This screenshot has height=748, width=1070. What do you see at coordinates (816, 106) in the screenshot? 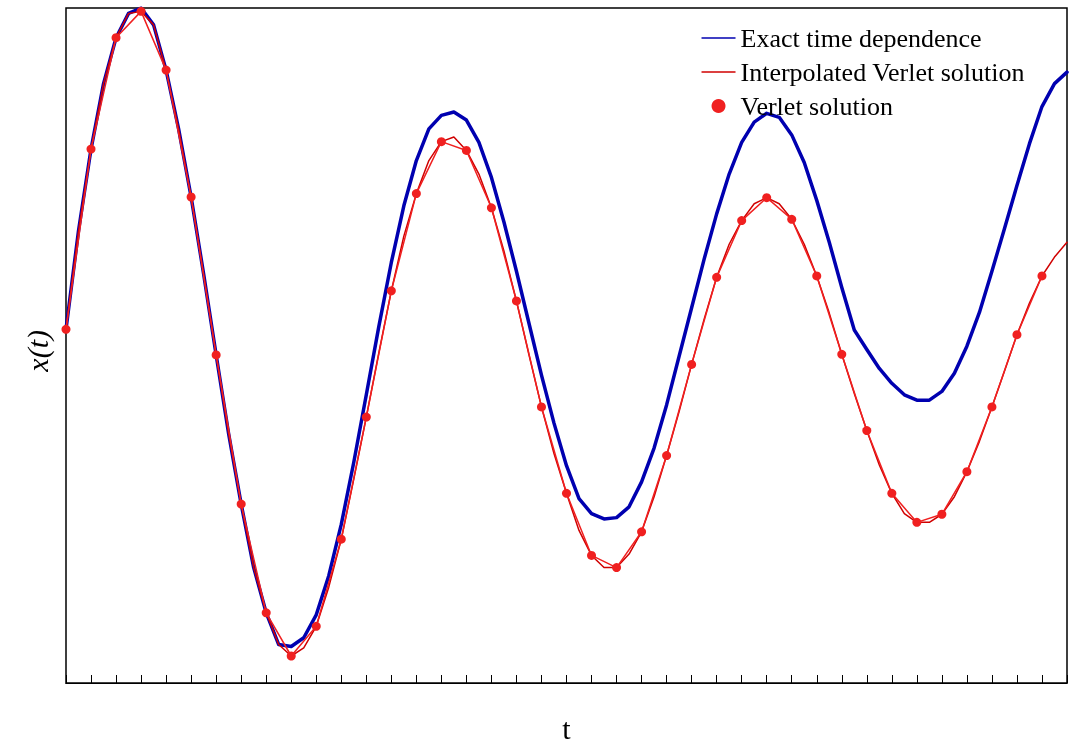
I see `legend-label: Verlet solution` at bounding box center [816, 106].